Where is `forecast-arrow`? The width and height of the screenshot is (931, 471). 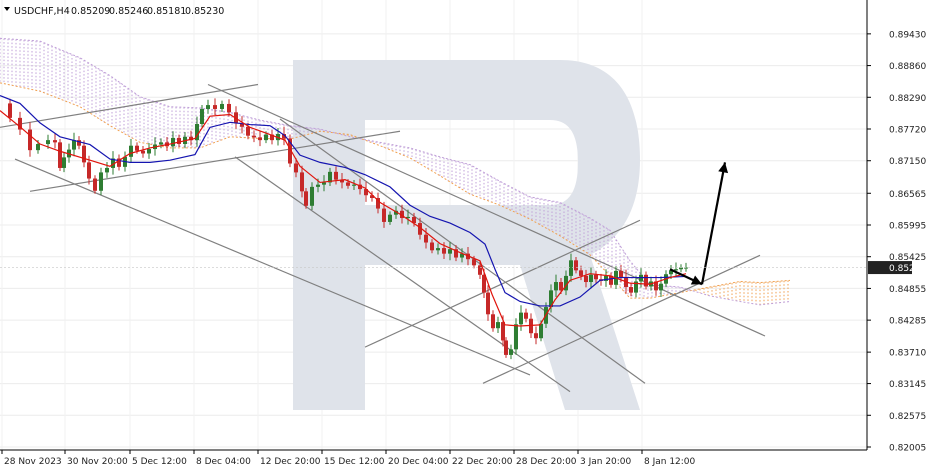
forecast-arrow is located at coordinates (713, 223).